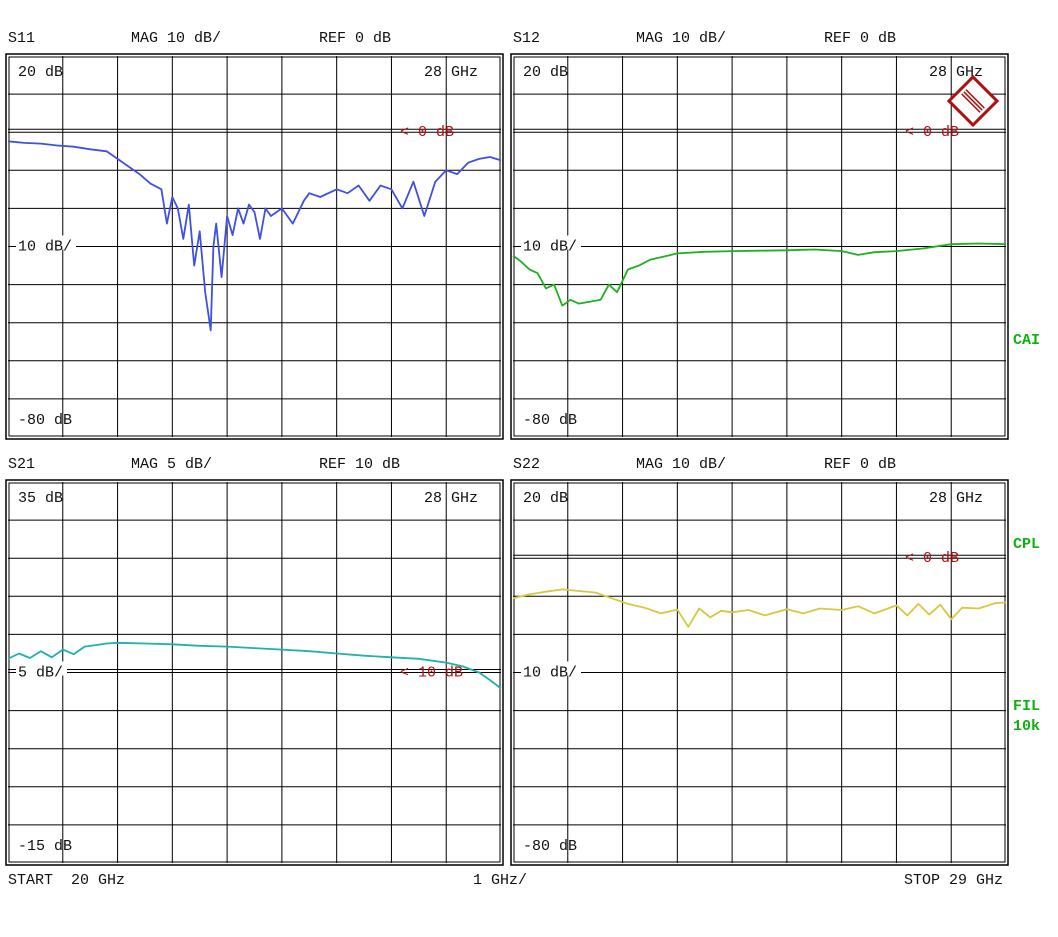 The width and height of the screenshot is (1058, 937). What do you see at coordinates (973, 101) in the screenshot?
I see `rohde-schwarz-logo` at bounding box center [973, 101].